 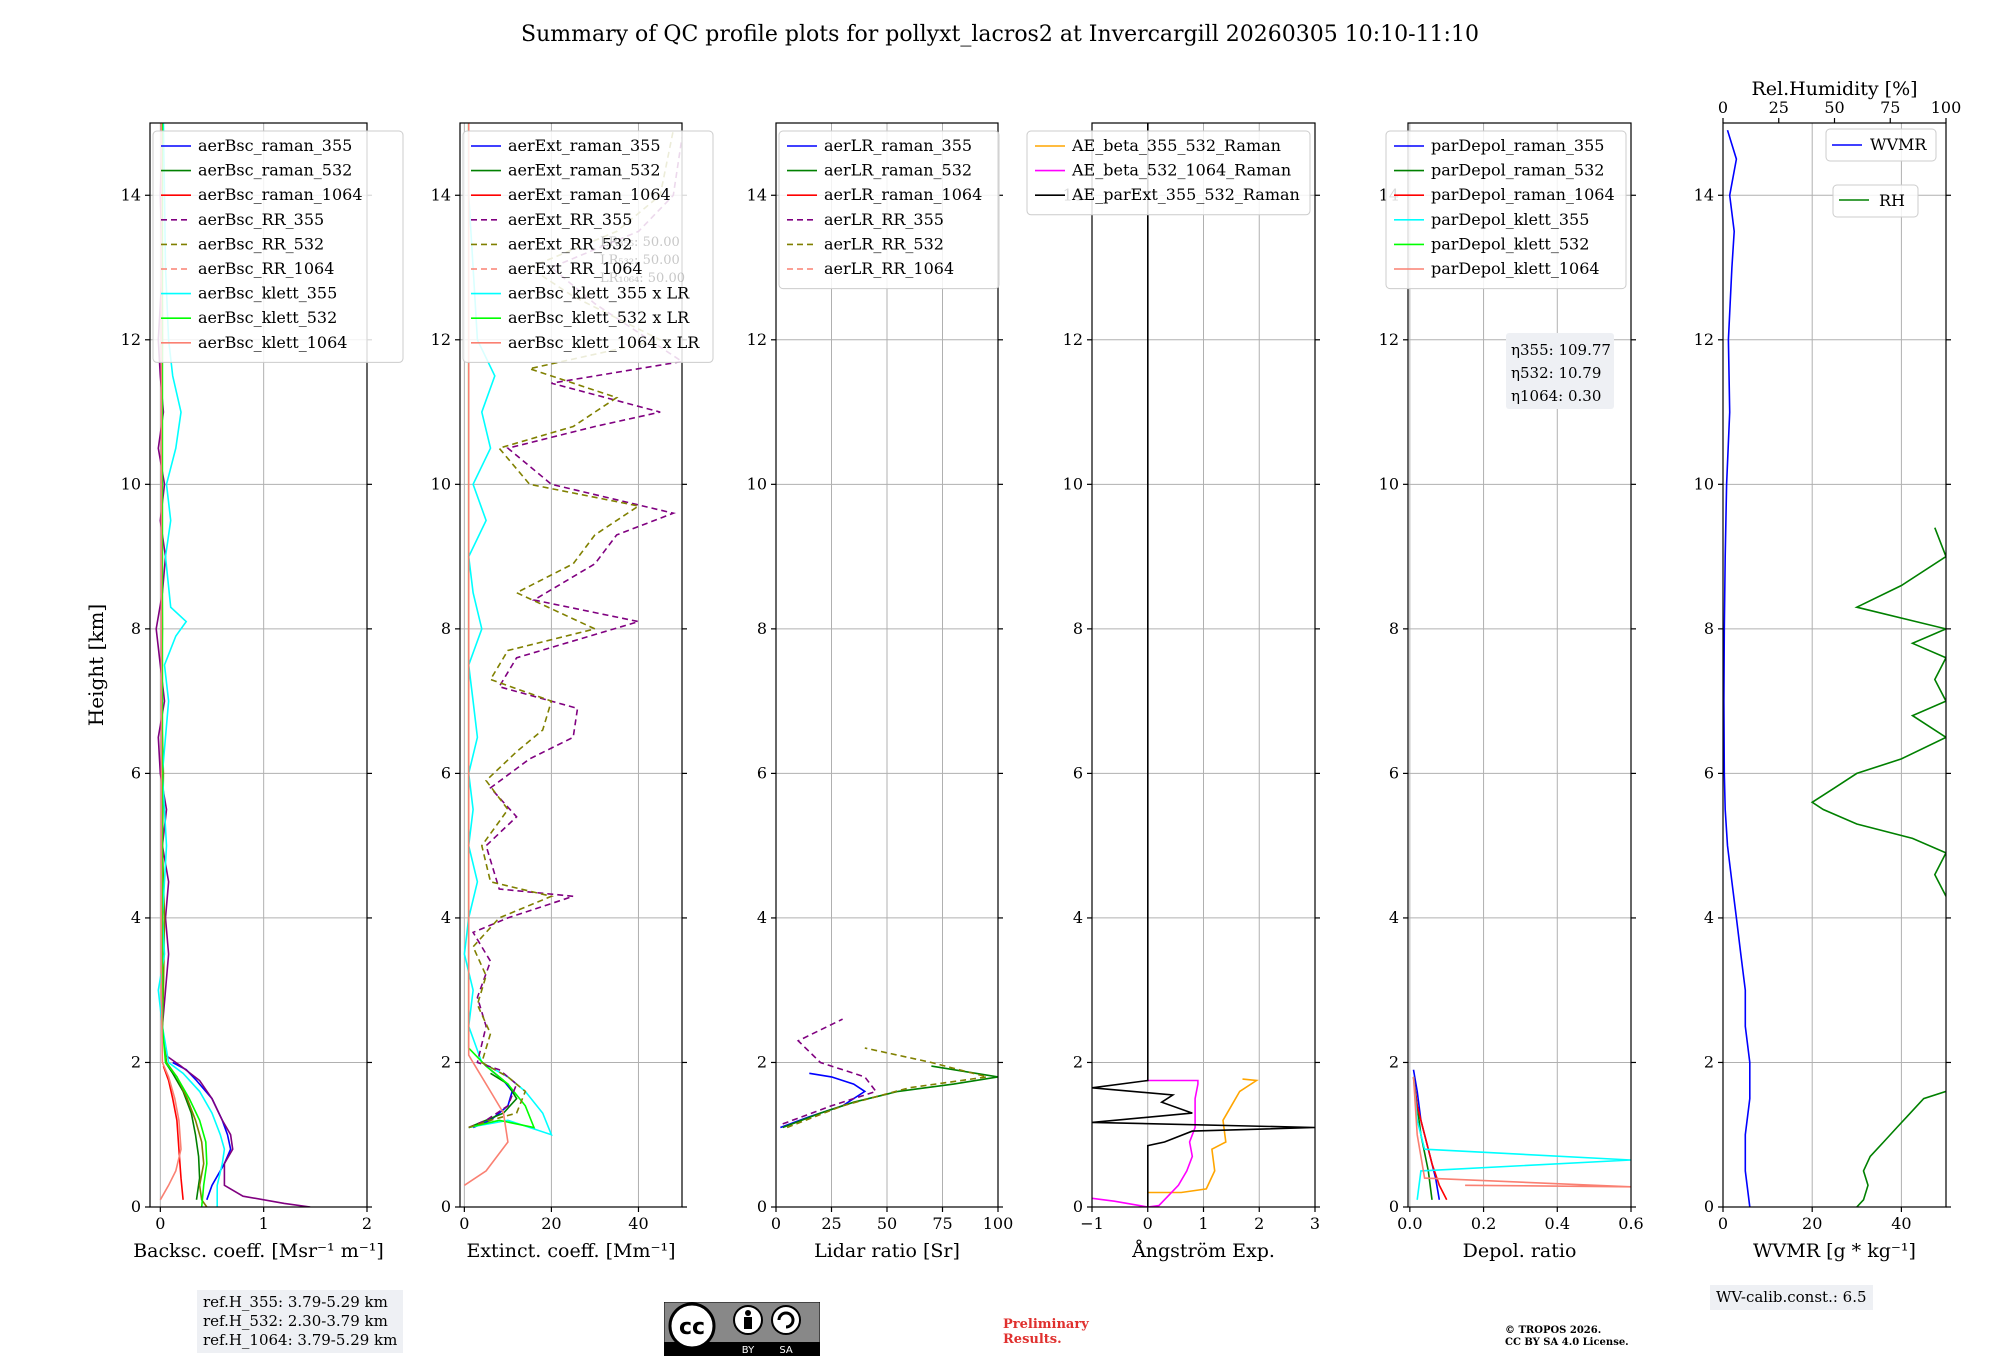 What do you see at coordinates (486, 654) in the screenshot?
I see `series-line-aerBsc_klett_1064 x LR` at bounding box center [486, 654].